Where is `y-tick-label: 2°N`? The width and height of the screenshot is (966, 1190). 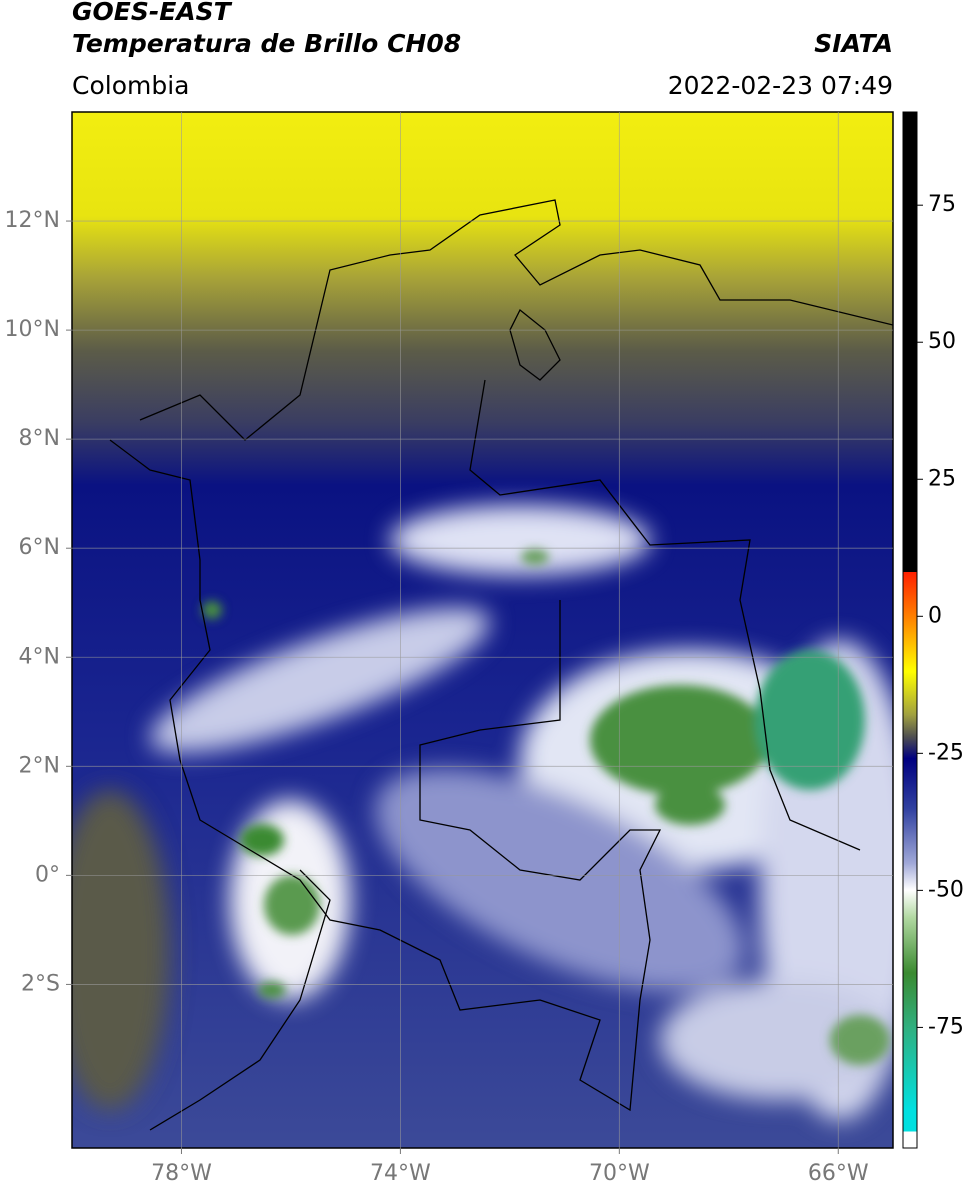 y-tick-label: 2°N is located at coordinates (39, 765).